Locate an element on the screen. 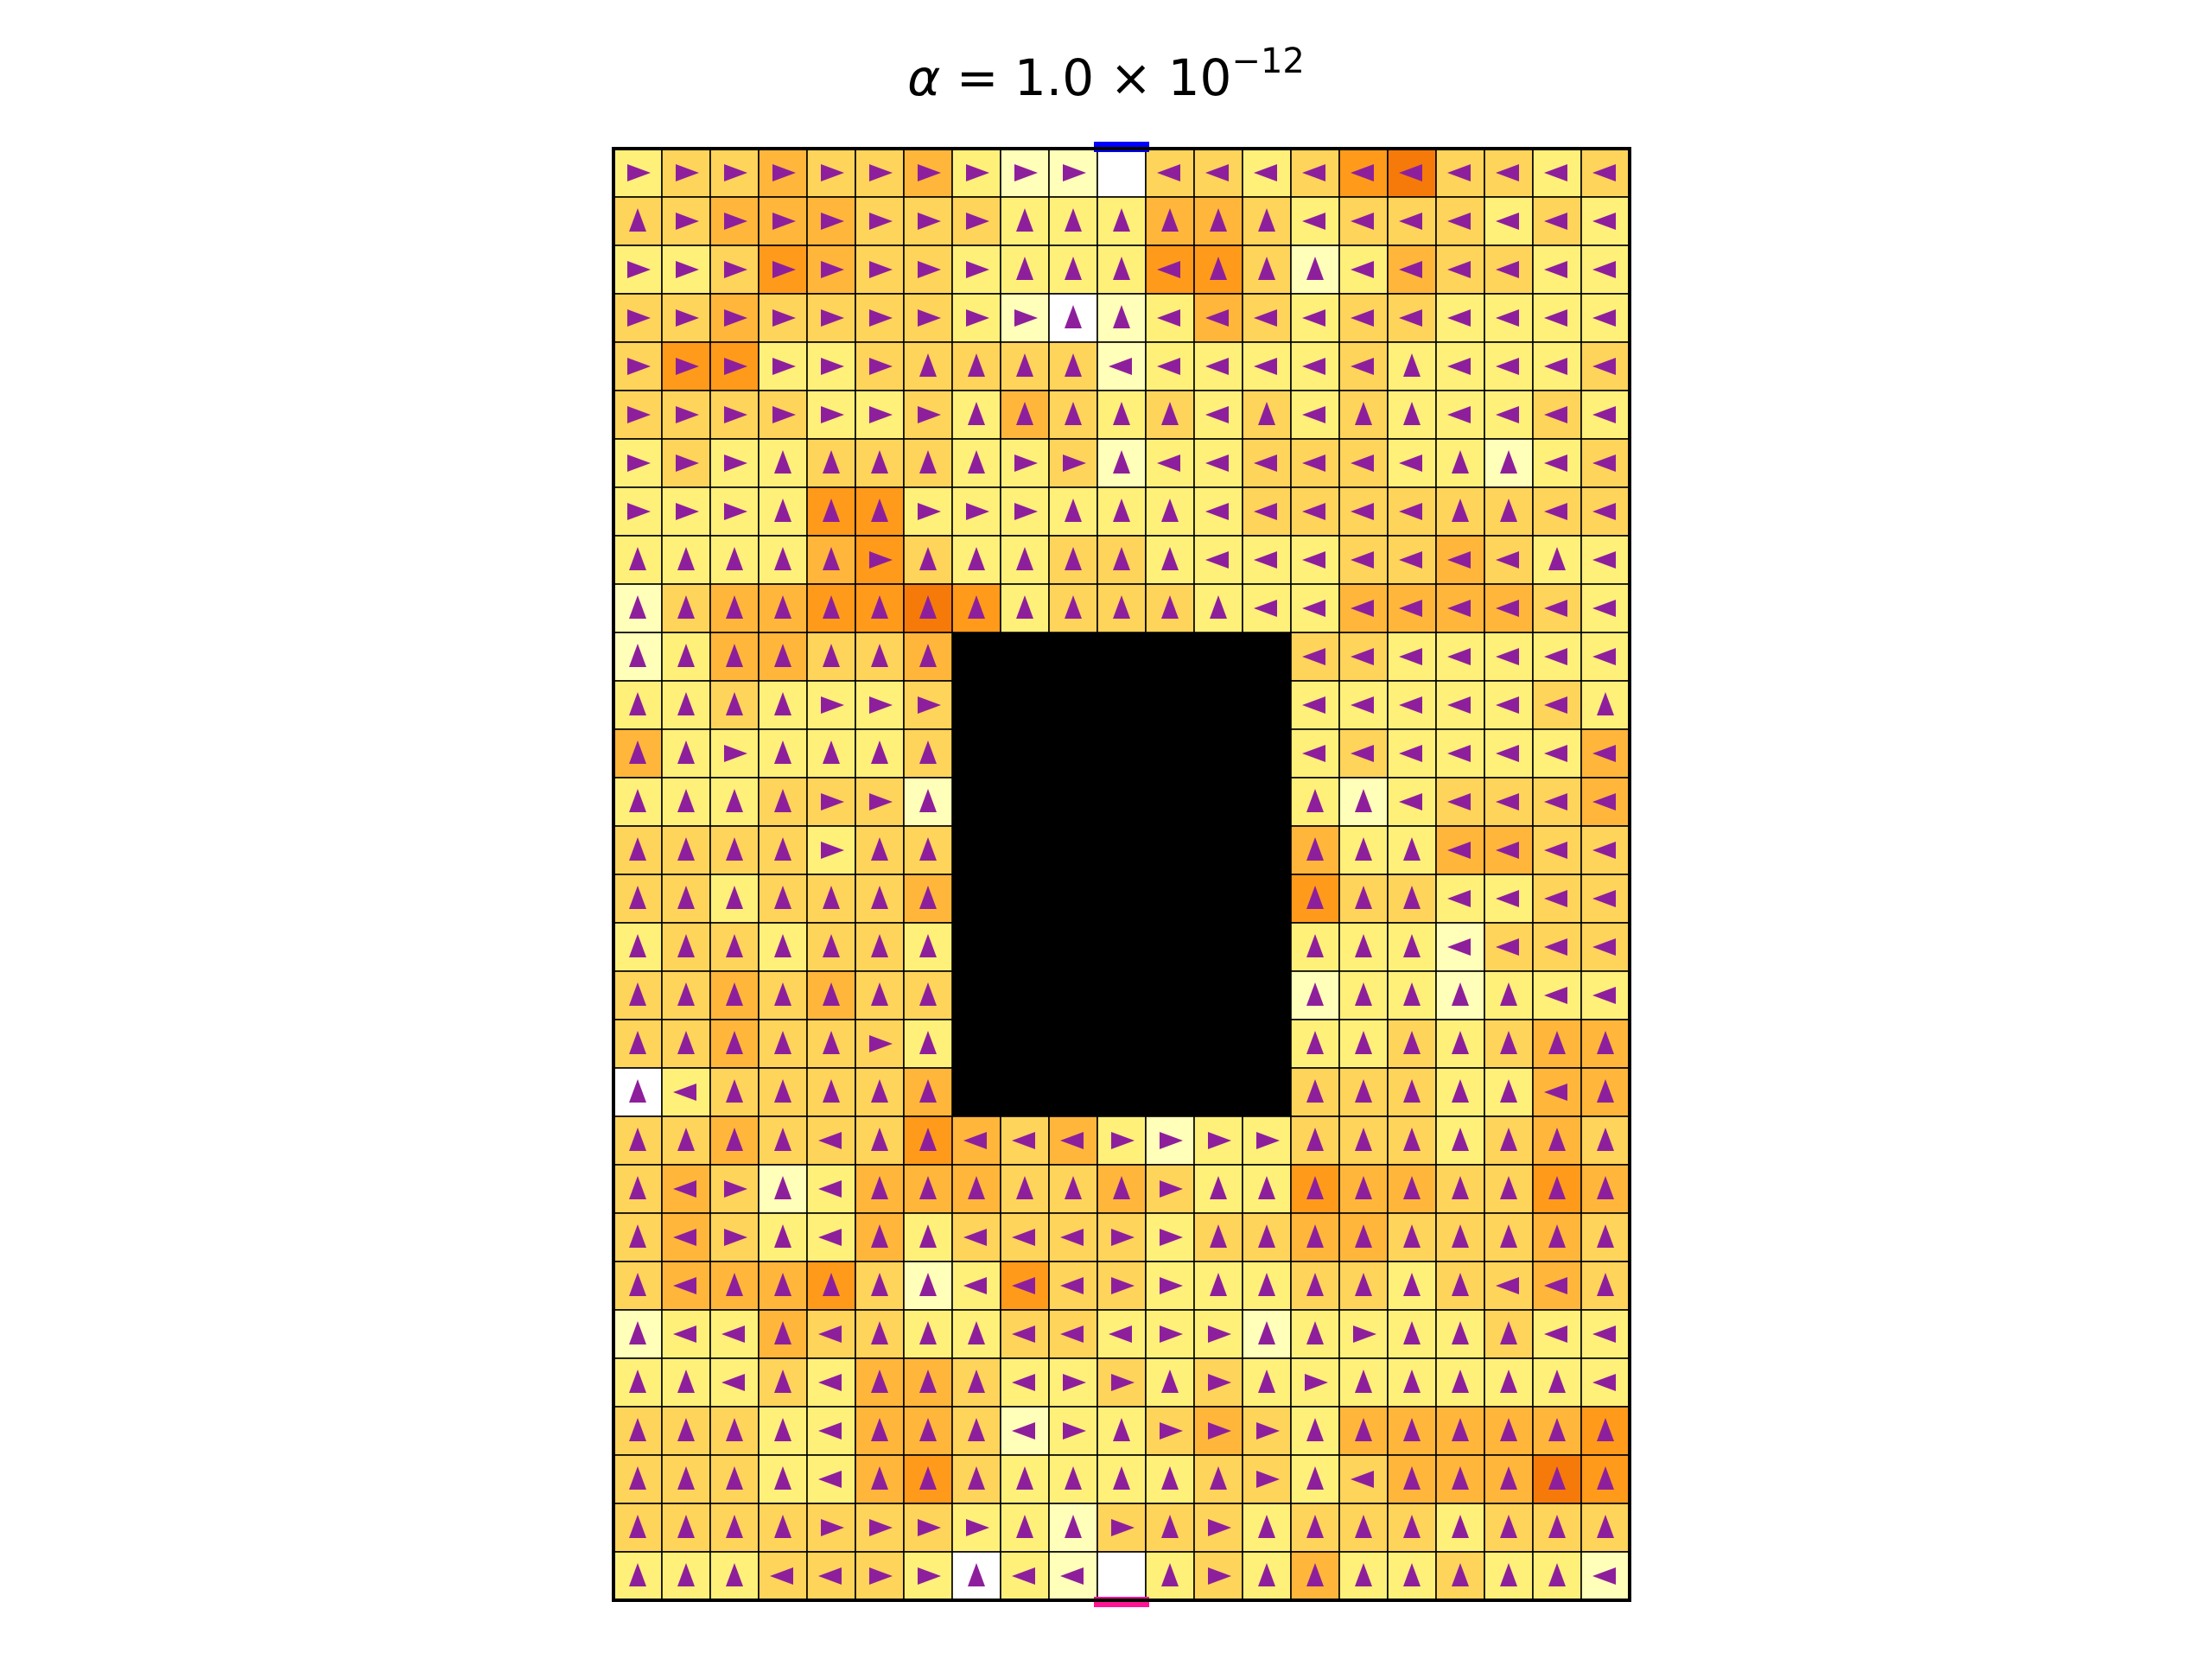  title-mantissa: 1.0 is located at coordinates (1054, 77).